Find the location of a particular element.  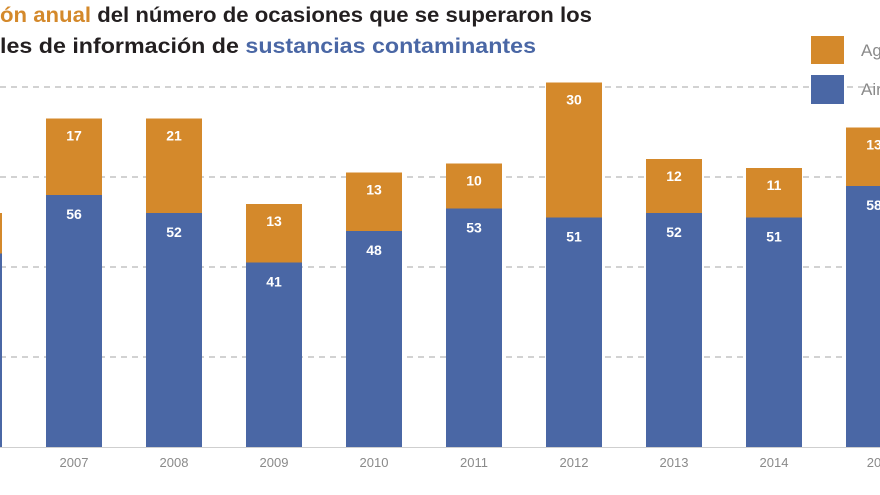

legend-label-aire: Air is located at coordinates (870, 89).